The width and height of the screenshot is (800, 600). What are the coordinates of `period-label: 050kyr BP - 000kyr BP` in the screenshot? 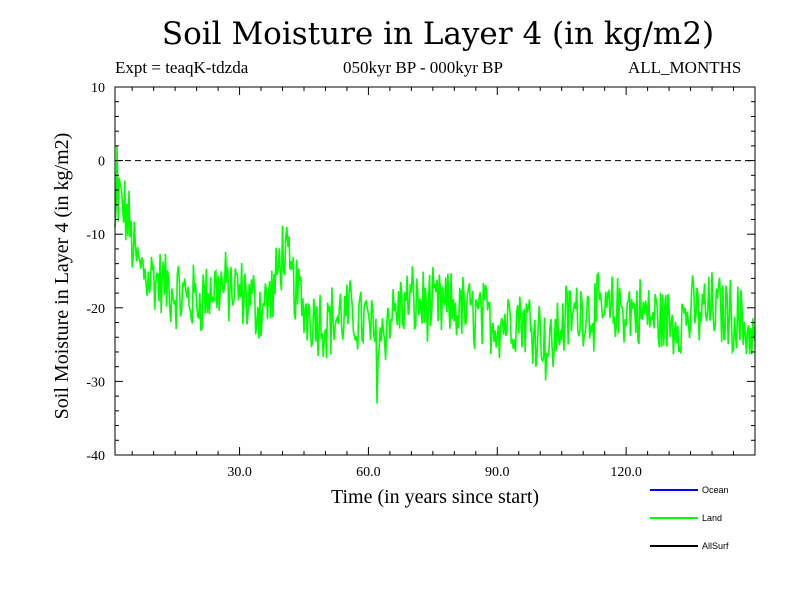 It's located at (423, 67).